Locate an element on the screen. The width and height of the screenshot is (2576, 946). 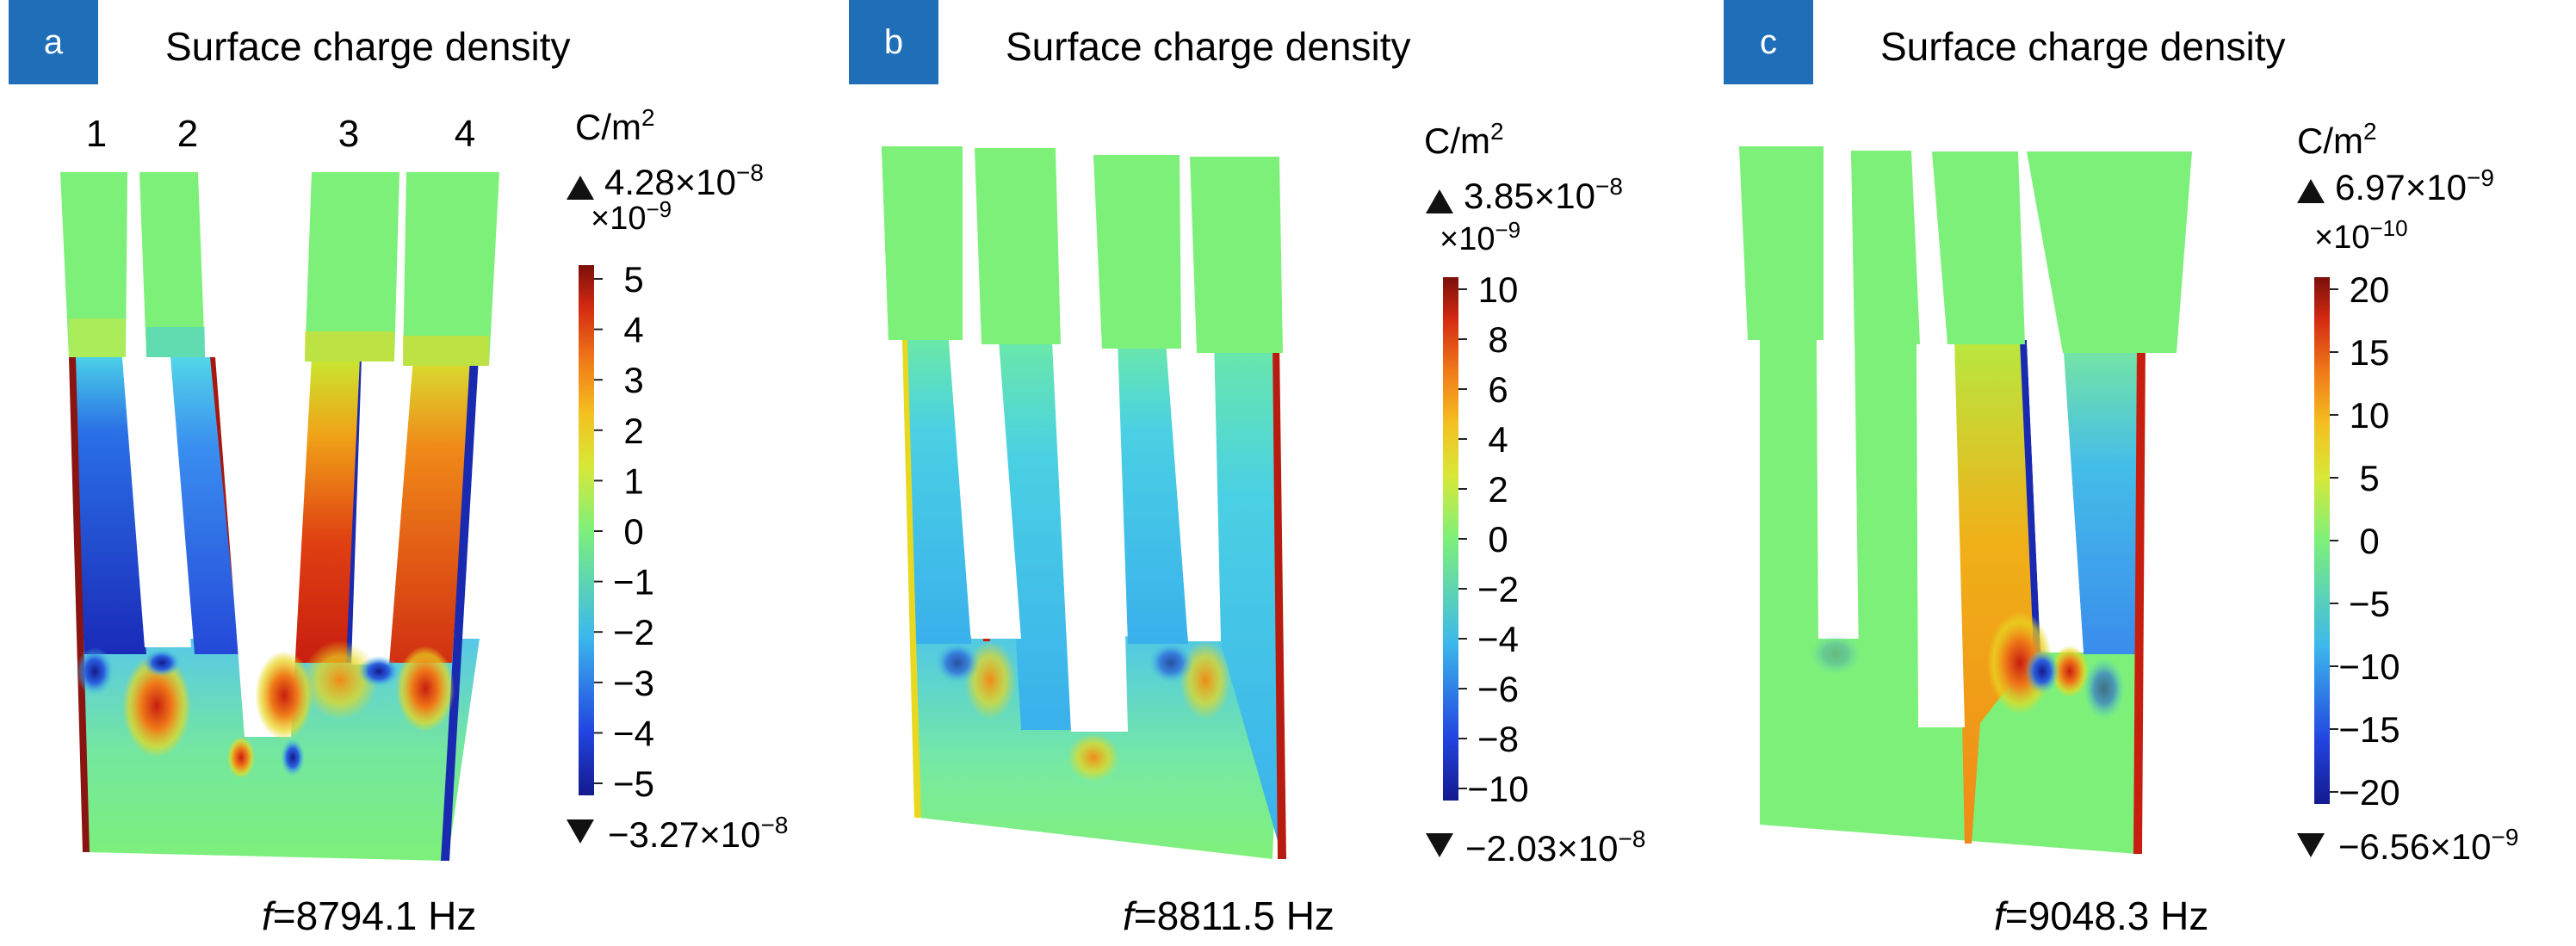
panel-a-min-mantissa: −3.27×10 is located at coordinates (685, 834).